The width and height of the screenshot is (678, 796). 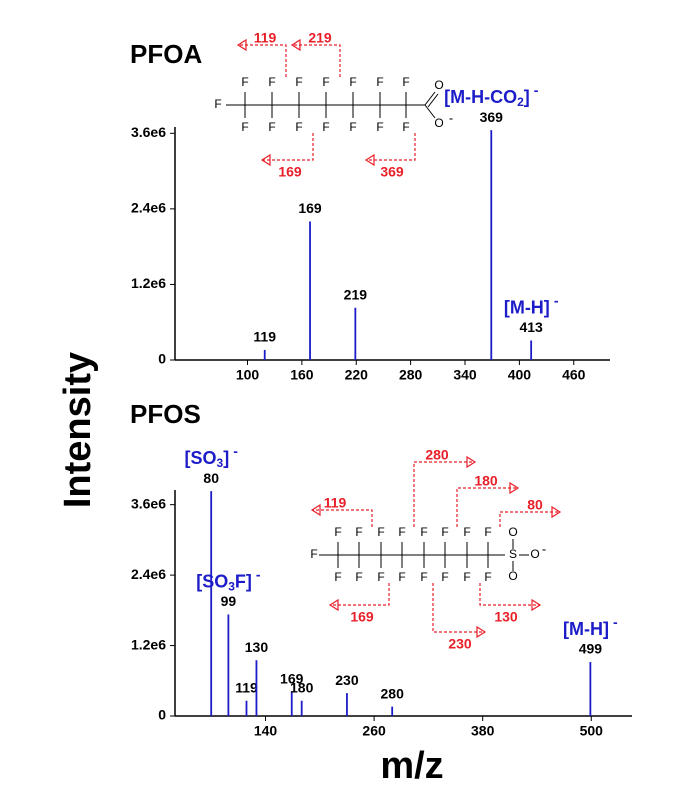 I want to click on ion-label-text: [SO, so click(x=201, y=458).